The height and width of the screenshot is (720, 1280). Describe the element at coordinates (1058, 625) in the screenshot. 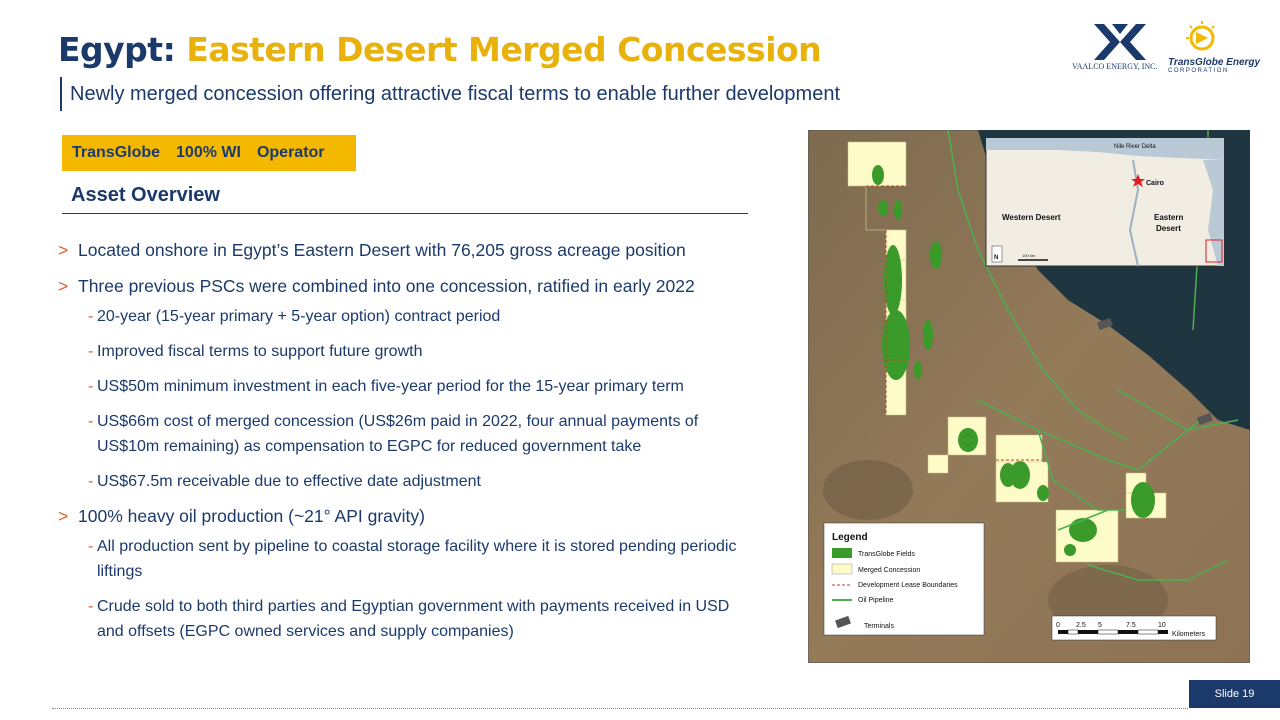

I see `scale-tick: 0` at that location.